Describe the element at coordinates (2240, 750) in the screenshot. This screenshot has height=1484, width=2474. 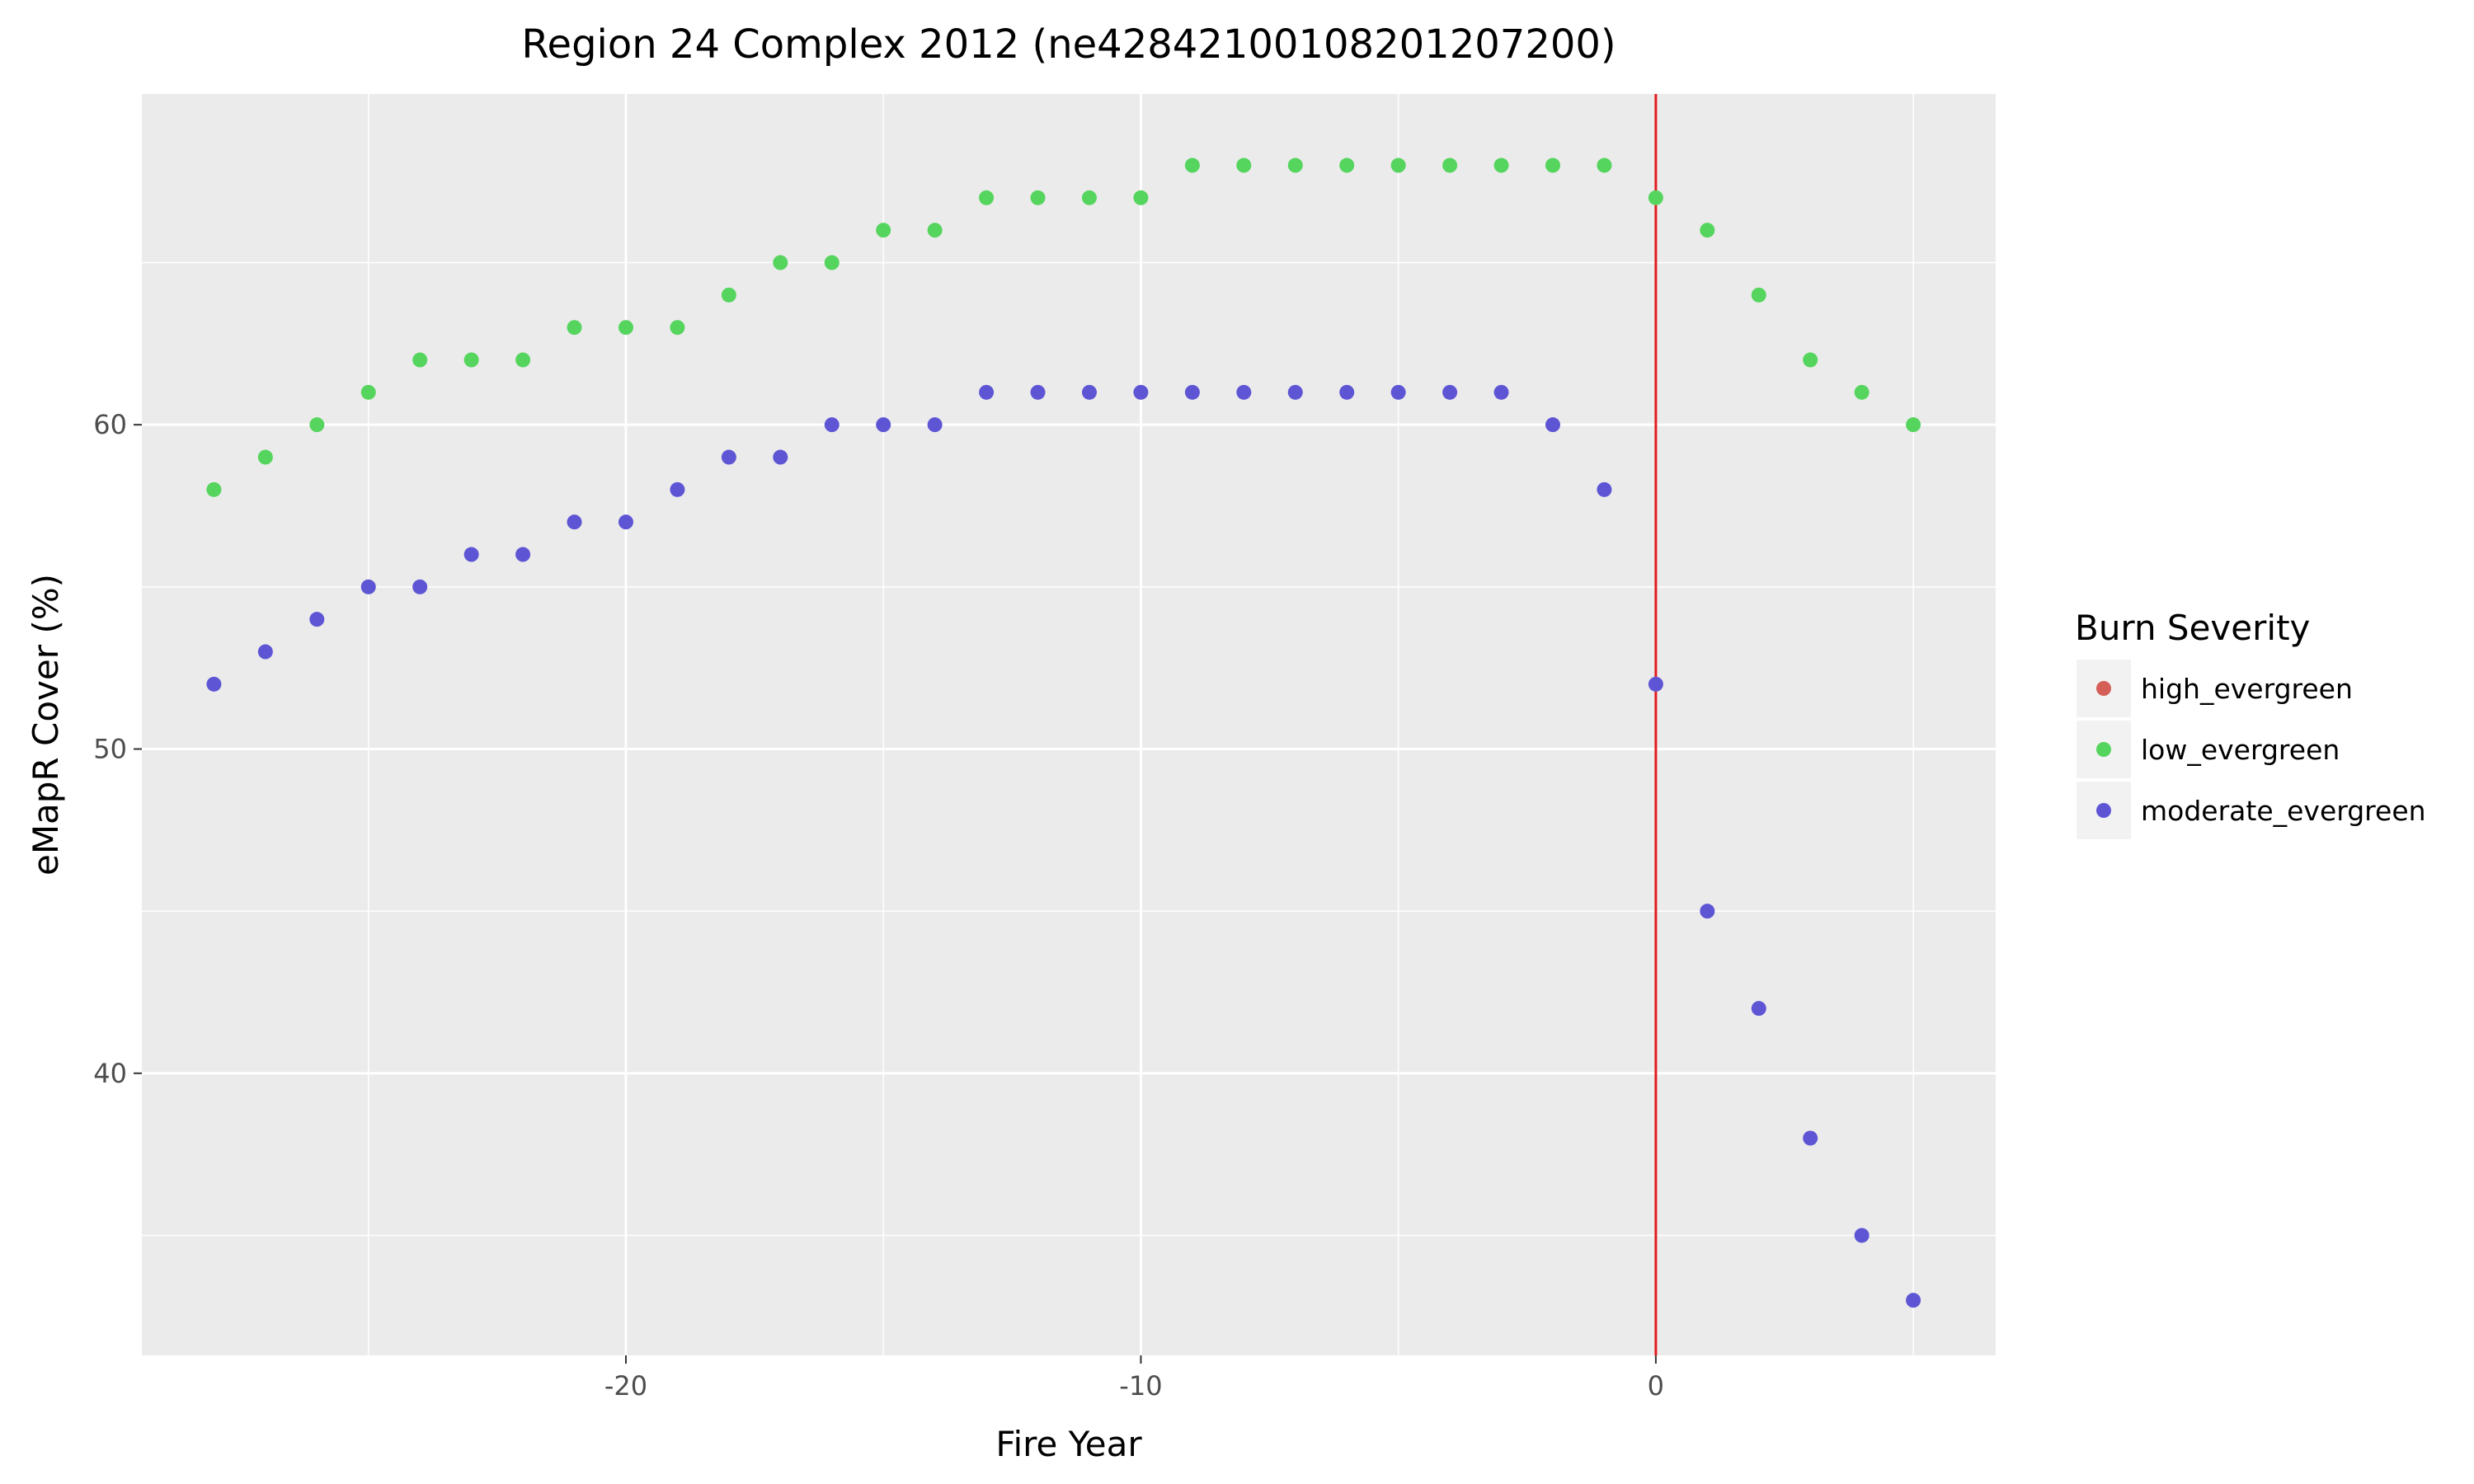
I see `legend-label-low_evergreen: low_evergreen` at that location.